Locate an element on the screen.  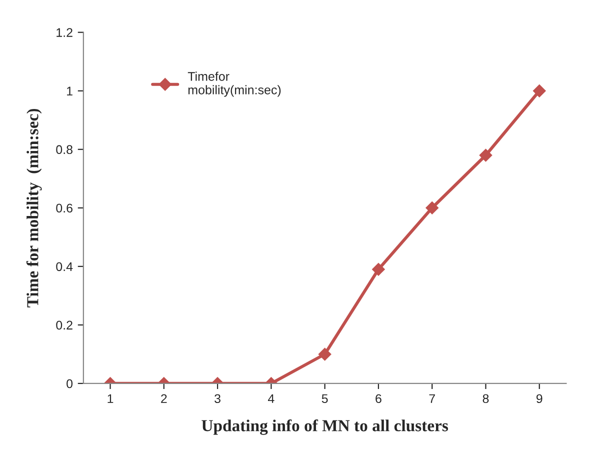
x-tick-label: 6 is located at coordinates (379, 399).